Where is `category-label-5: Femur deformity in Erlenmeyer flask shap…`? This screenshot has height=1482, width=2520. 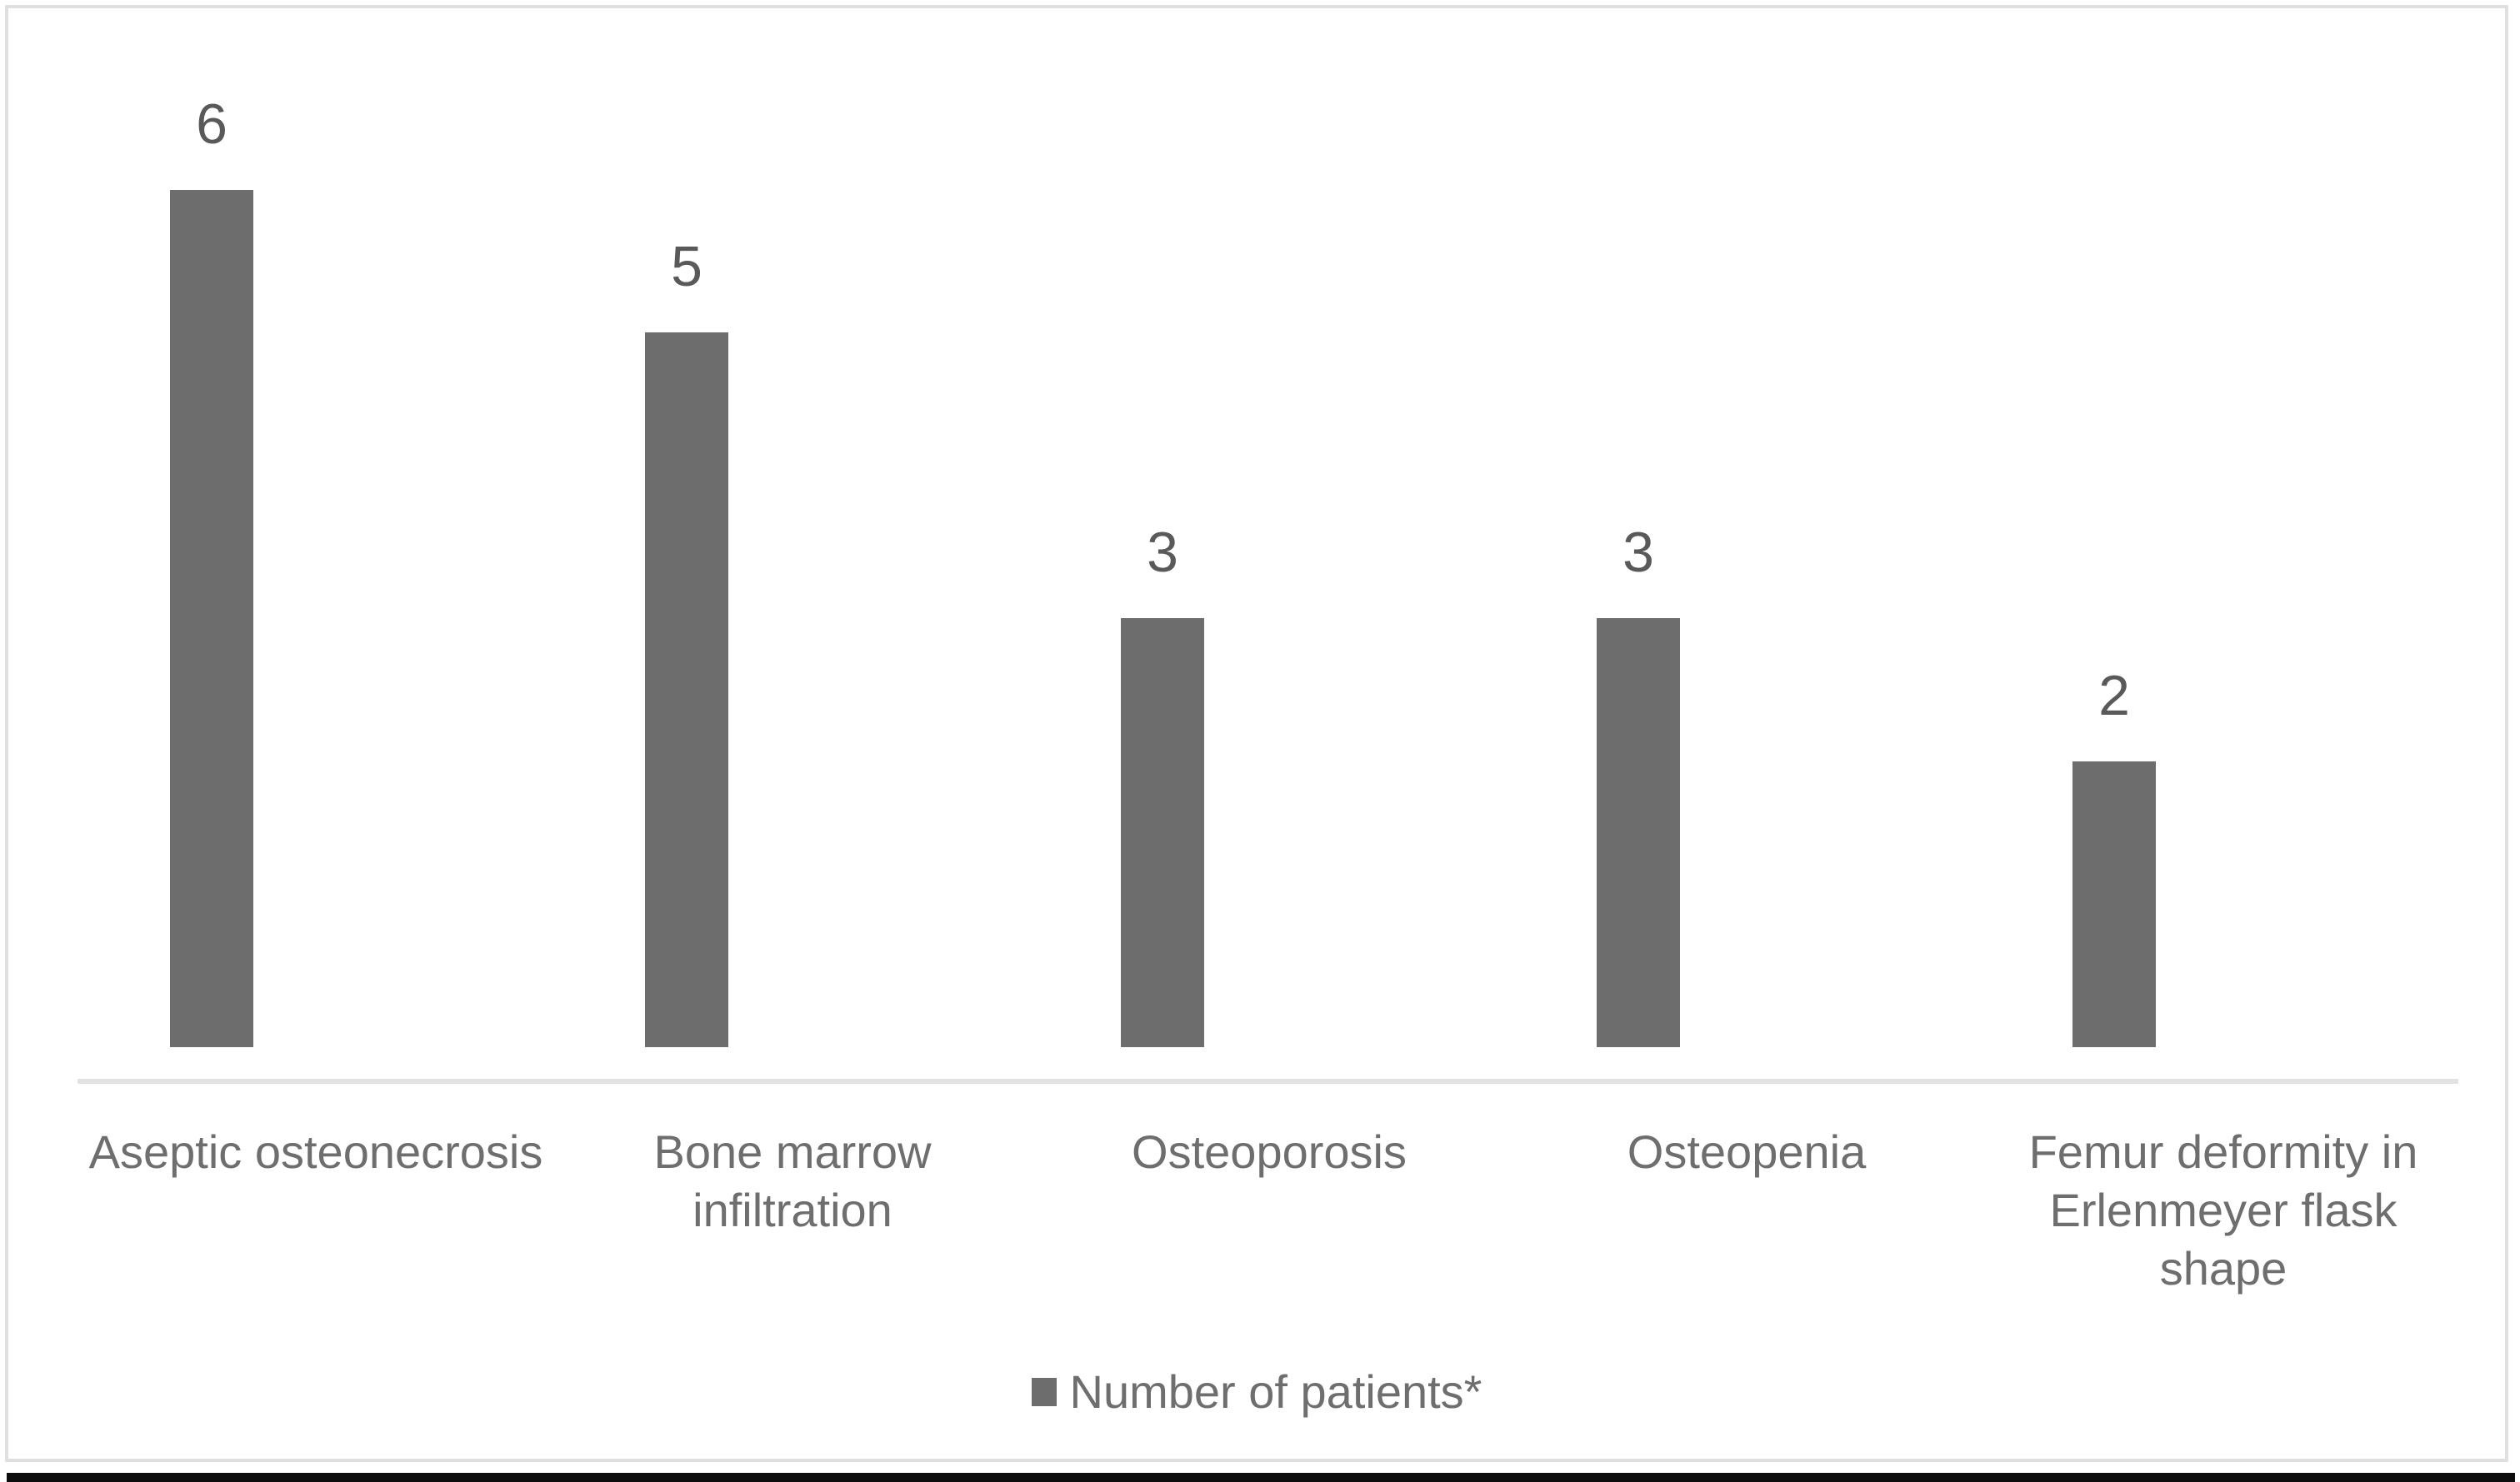 category-label-5: Femur deformity in Erlenmeyer flask shap… is located at coordinates (2223, 1210).